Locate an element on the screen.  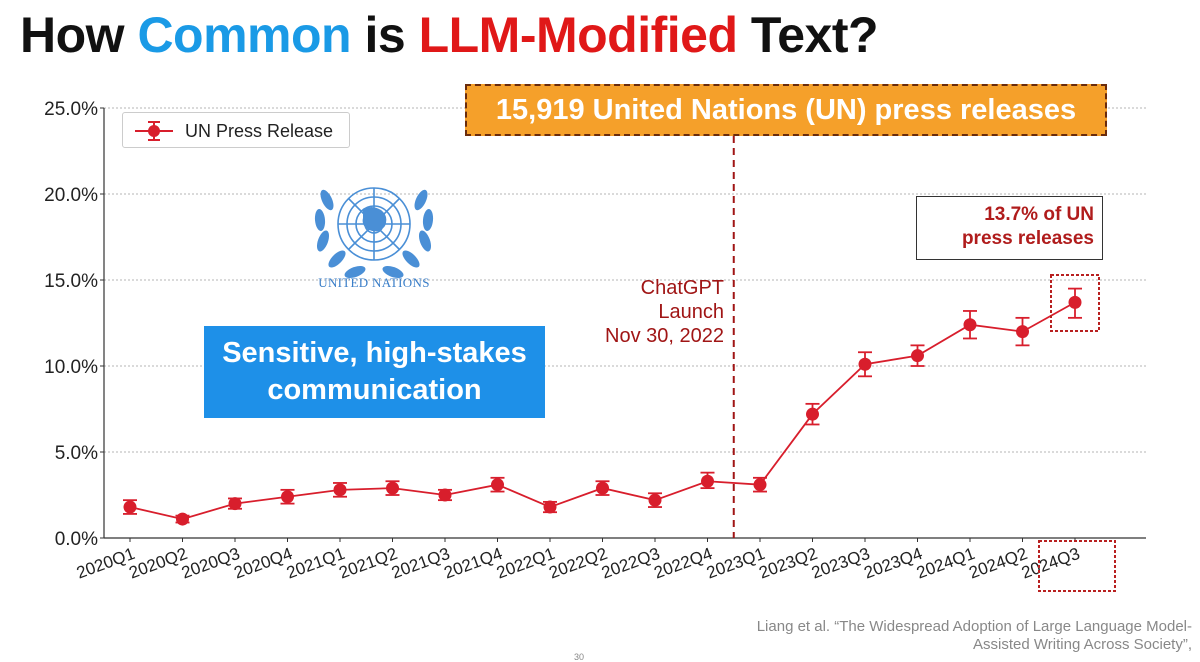
callout-line-2: communication is located at coordinates (374, 390).